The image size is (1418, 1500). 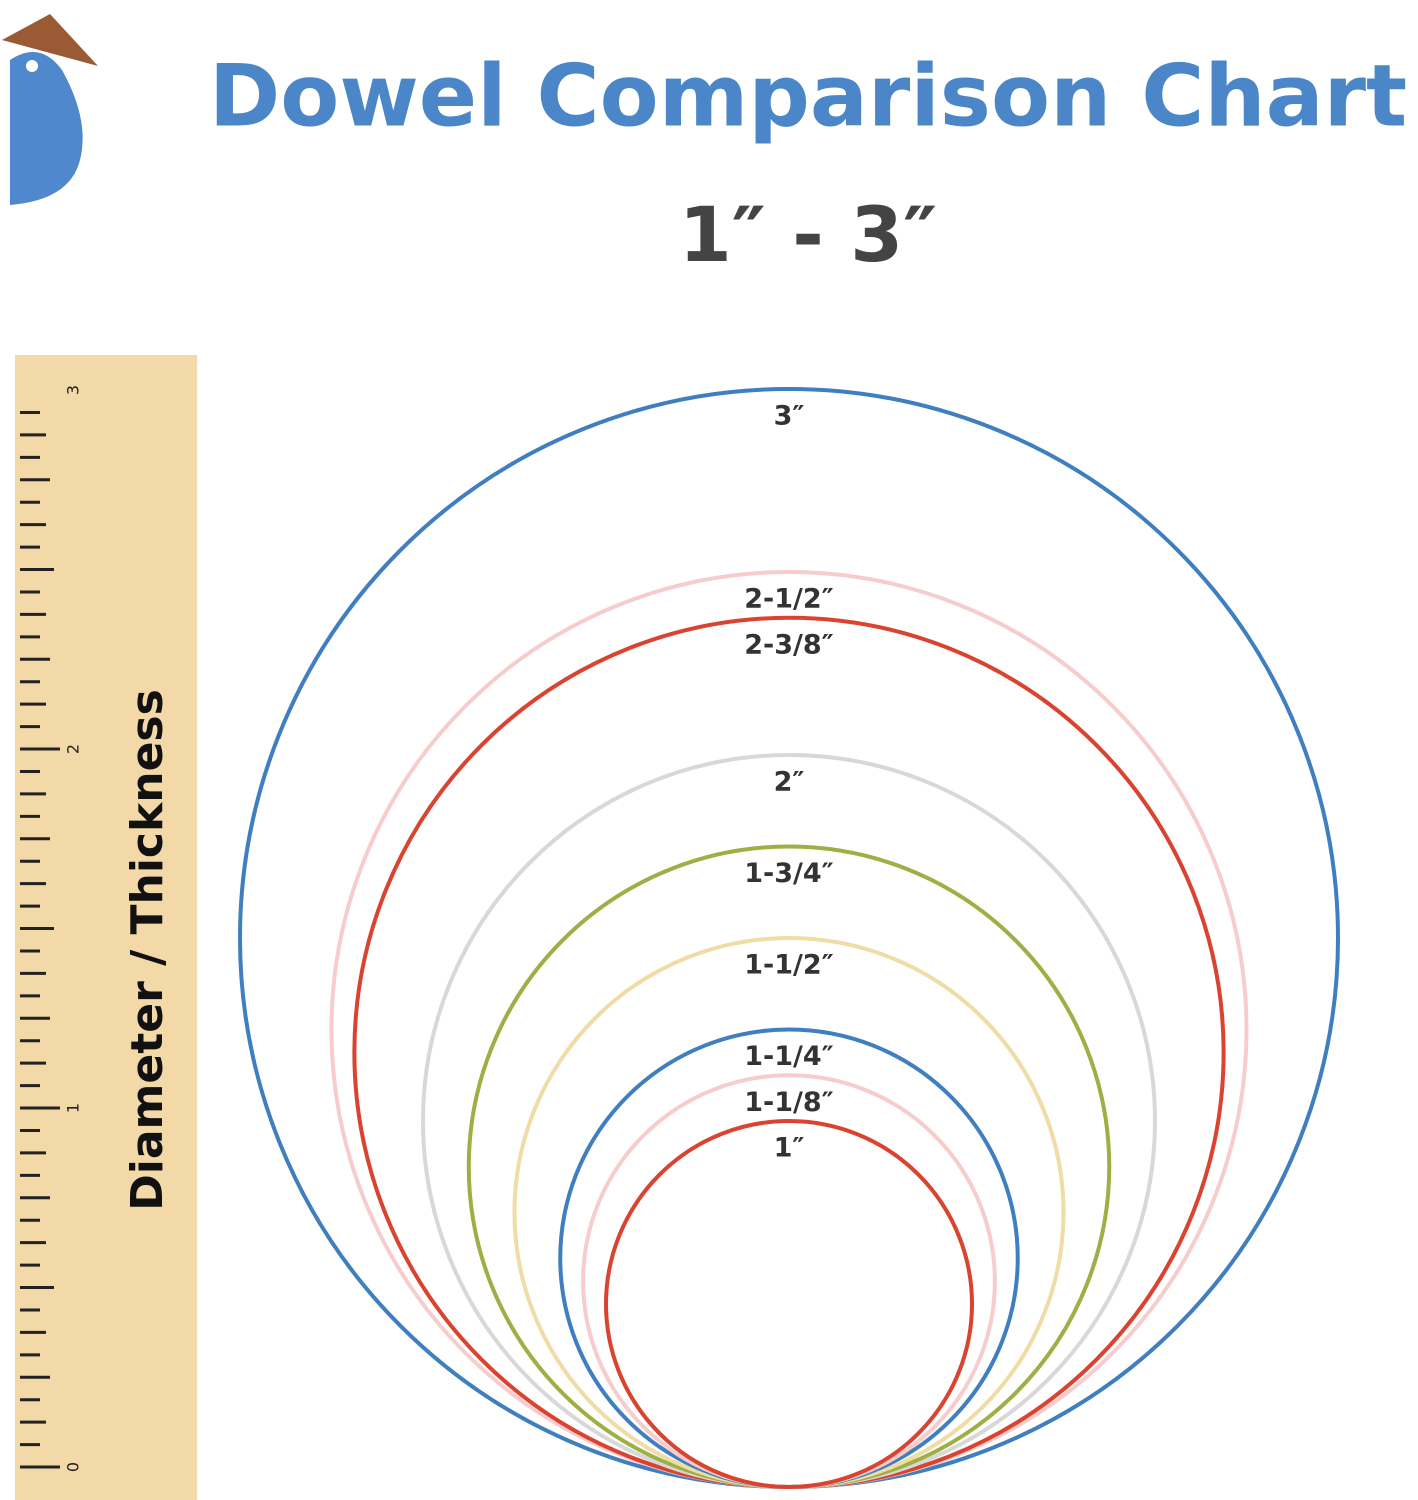 What do you see at coordinates (789, 1056) in the screenshot?
I see `dowel-label: 1-1/4″` at bounding box center [789, 1056].